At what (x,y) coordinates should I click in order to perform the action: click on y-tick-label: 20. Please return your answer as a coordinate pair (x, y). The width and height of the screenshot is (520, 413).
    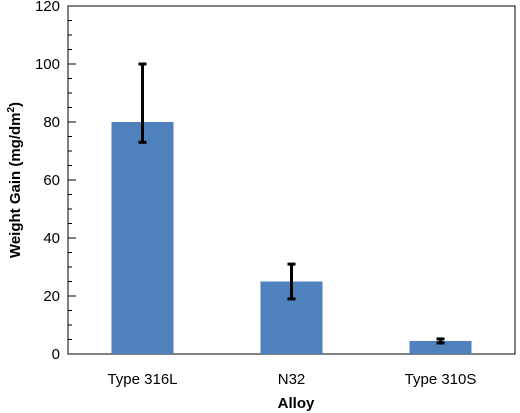
    Looking at the image, I should click on (51, 296).